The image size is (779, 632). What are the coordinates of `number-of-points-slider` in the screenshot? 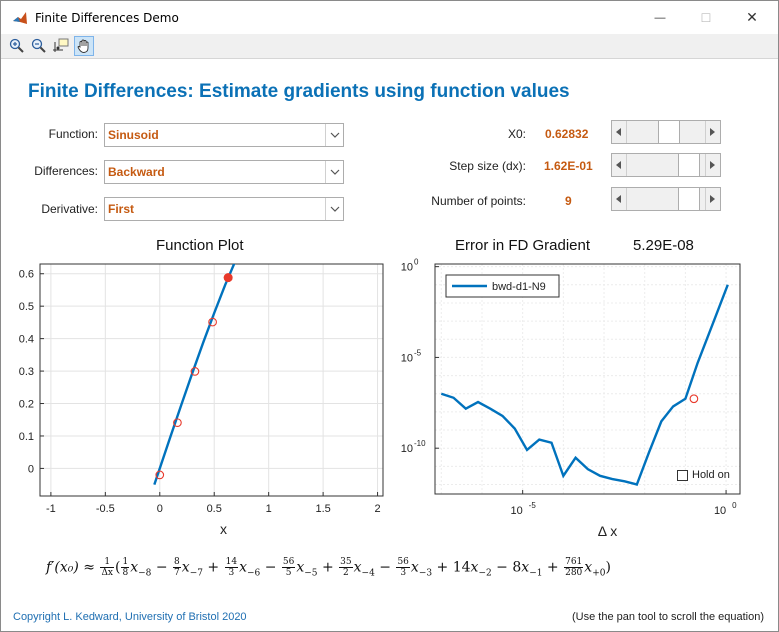 It's located at (666, 199).